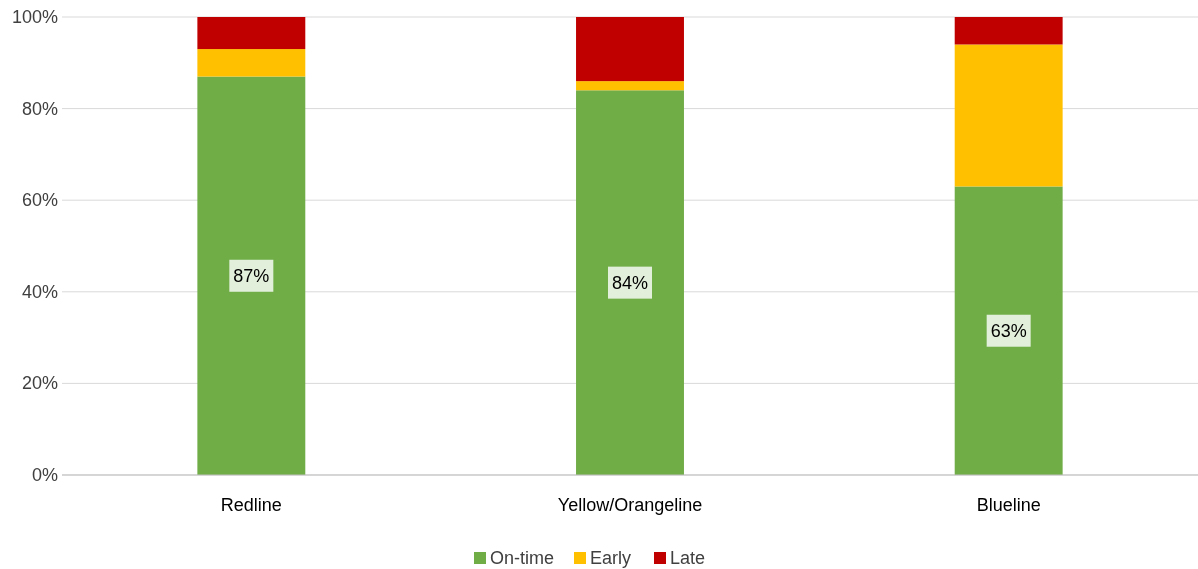  What do you see at coordinates (39, 200) in the screenshot?
I see `y-tick-label: 60%` at bounding box center [39, 200].